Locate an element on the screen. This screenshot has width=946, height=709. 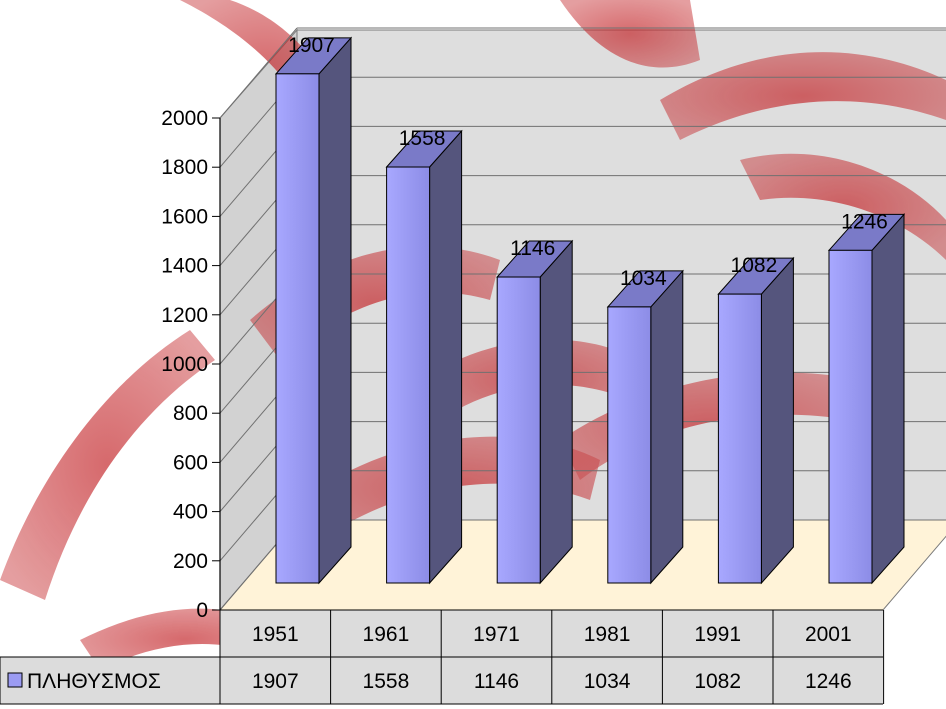
data-label: 1034 is located at coordinates (643, 278).